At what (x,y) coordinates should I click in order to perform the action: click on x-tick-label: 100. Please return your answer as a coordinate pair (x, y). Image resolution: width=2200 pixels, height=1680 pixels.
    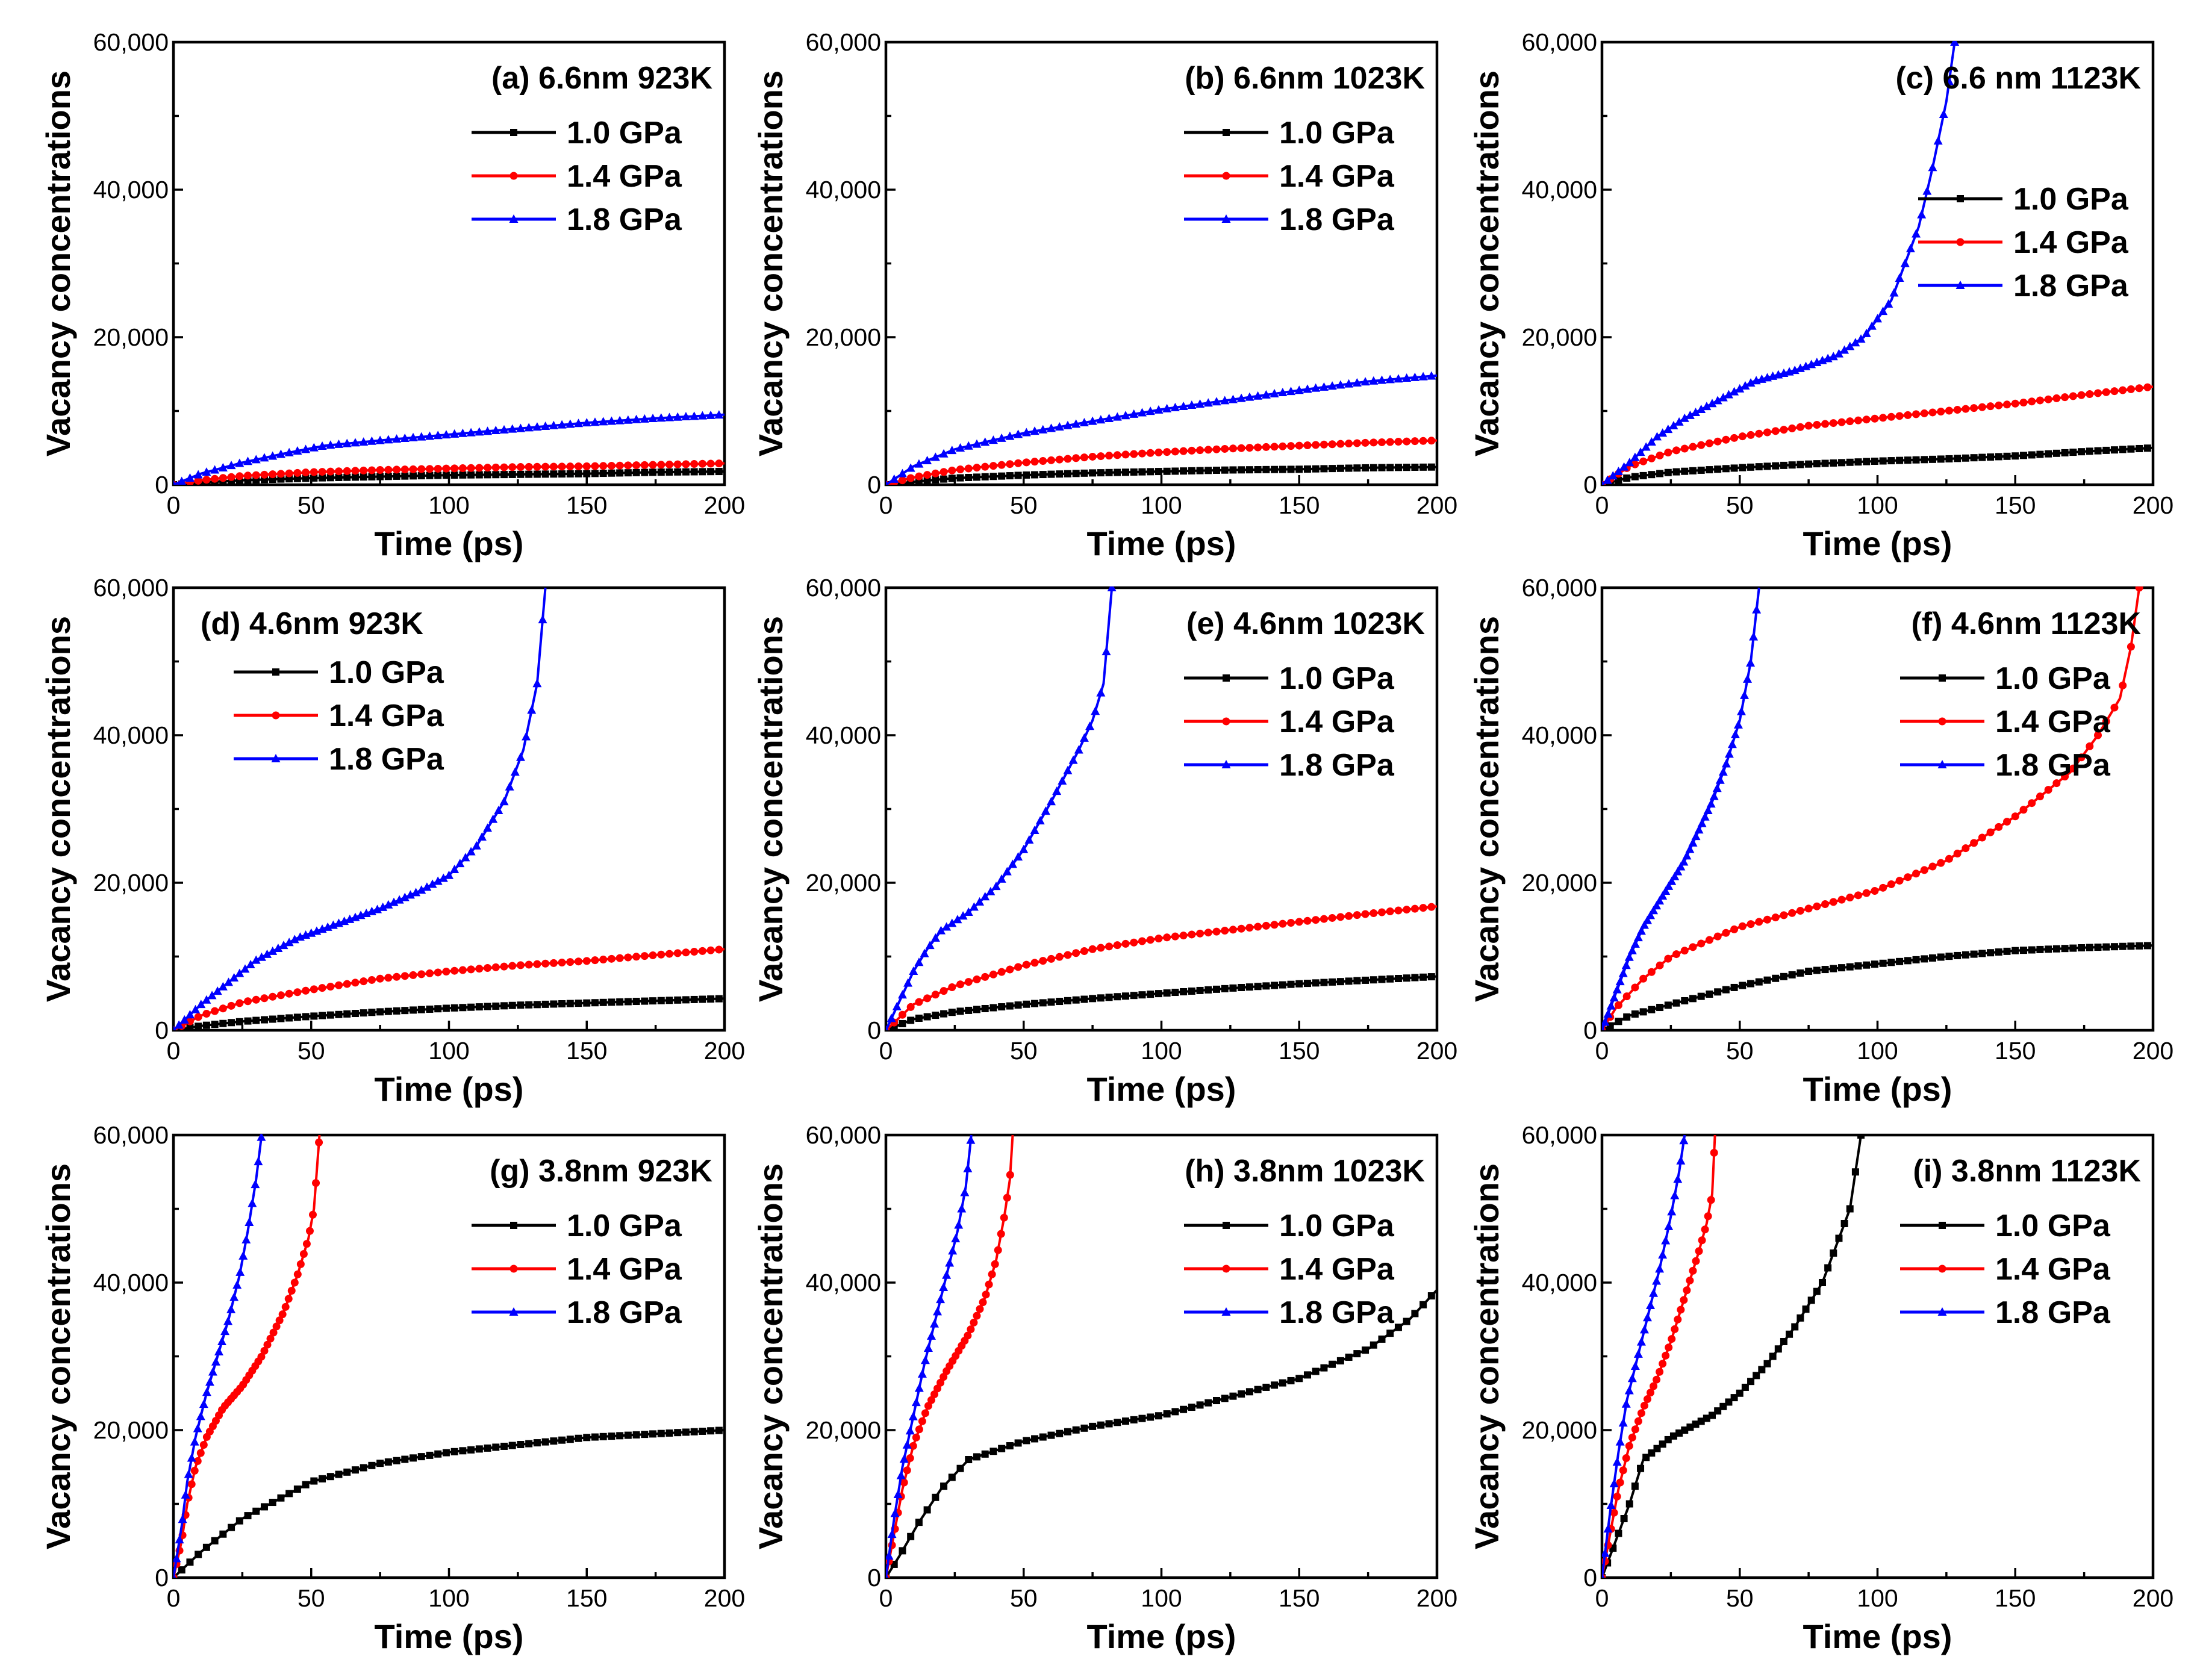
    Looking at the image, I should click on (448, 1598).